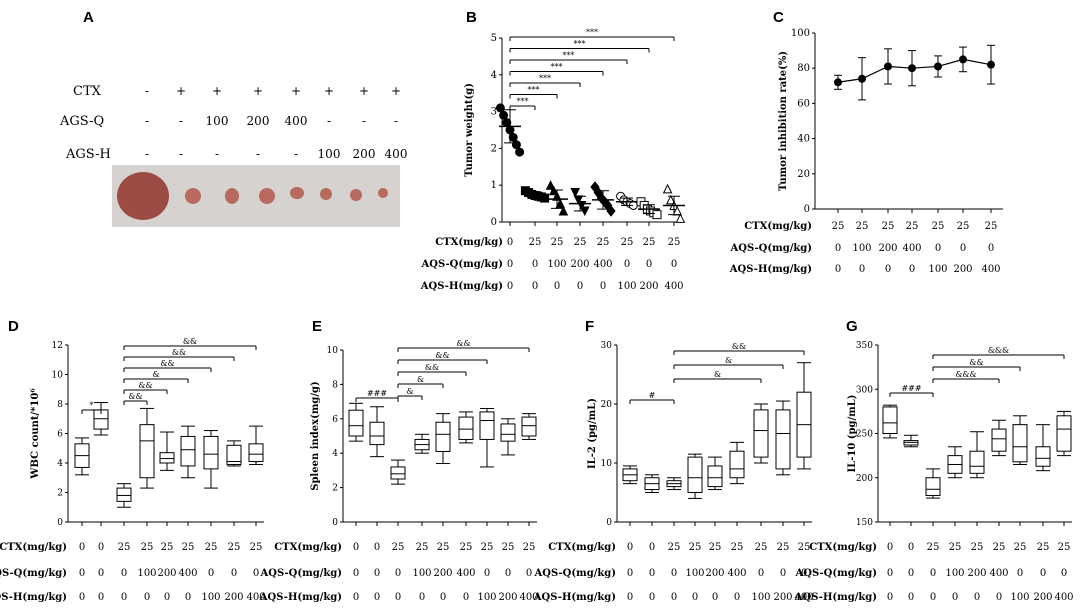 The image size is (1084, 616). I want to click on significance-label: *, so click(92, 405).